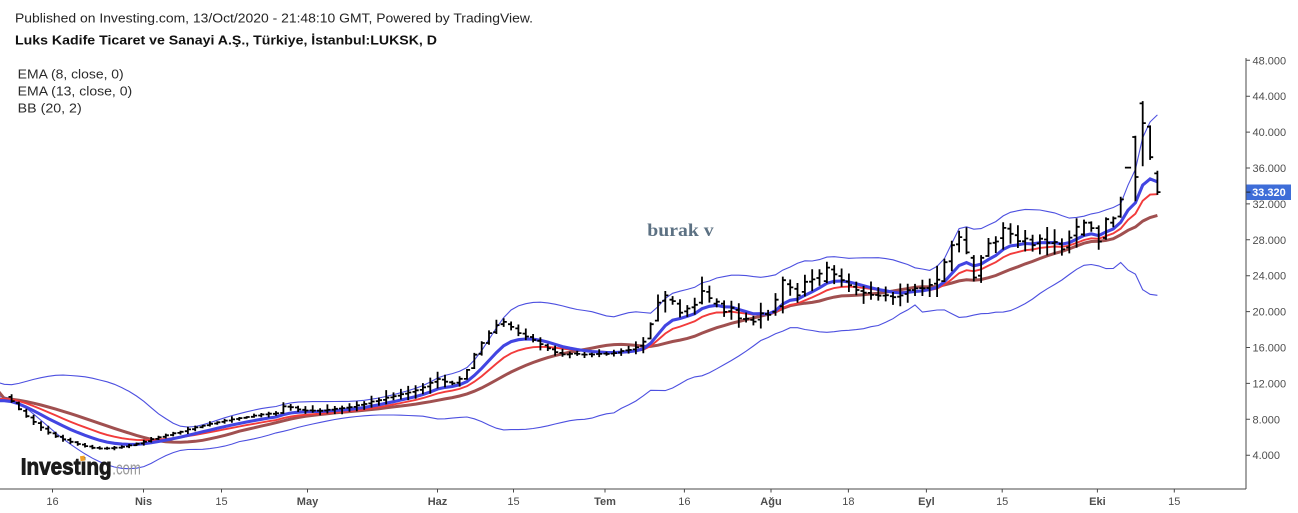 Image resolution: width=1298 pixels, height=513 pixels. Describe the element at coordinates (1270, 169) in the screenshot. I see `svg-text: 36.000` at that location.